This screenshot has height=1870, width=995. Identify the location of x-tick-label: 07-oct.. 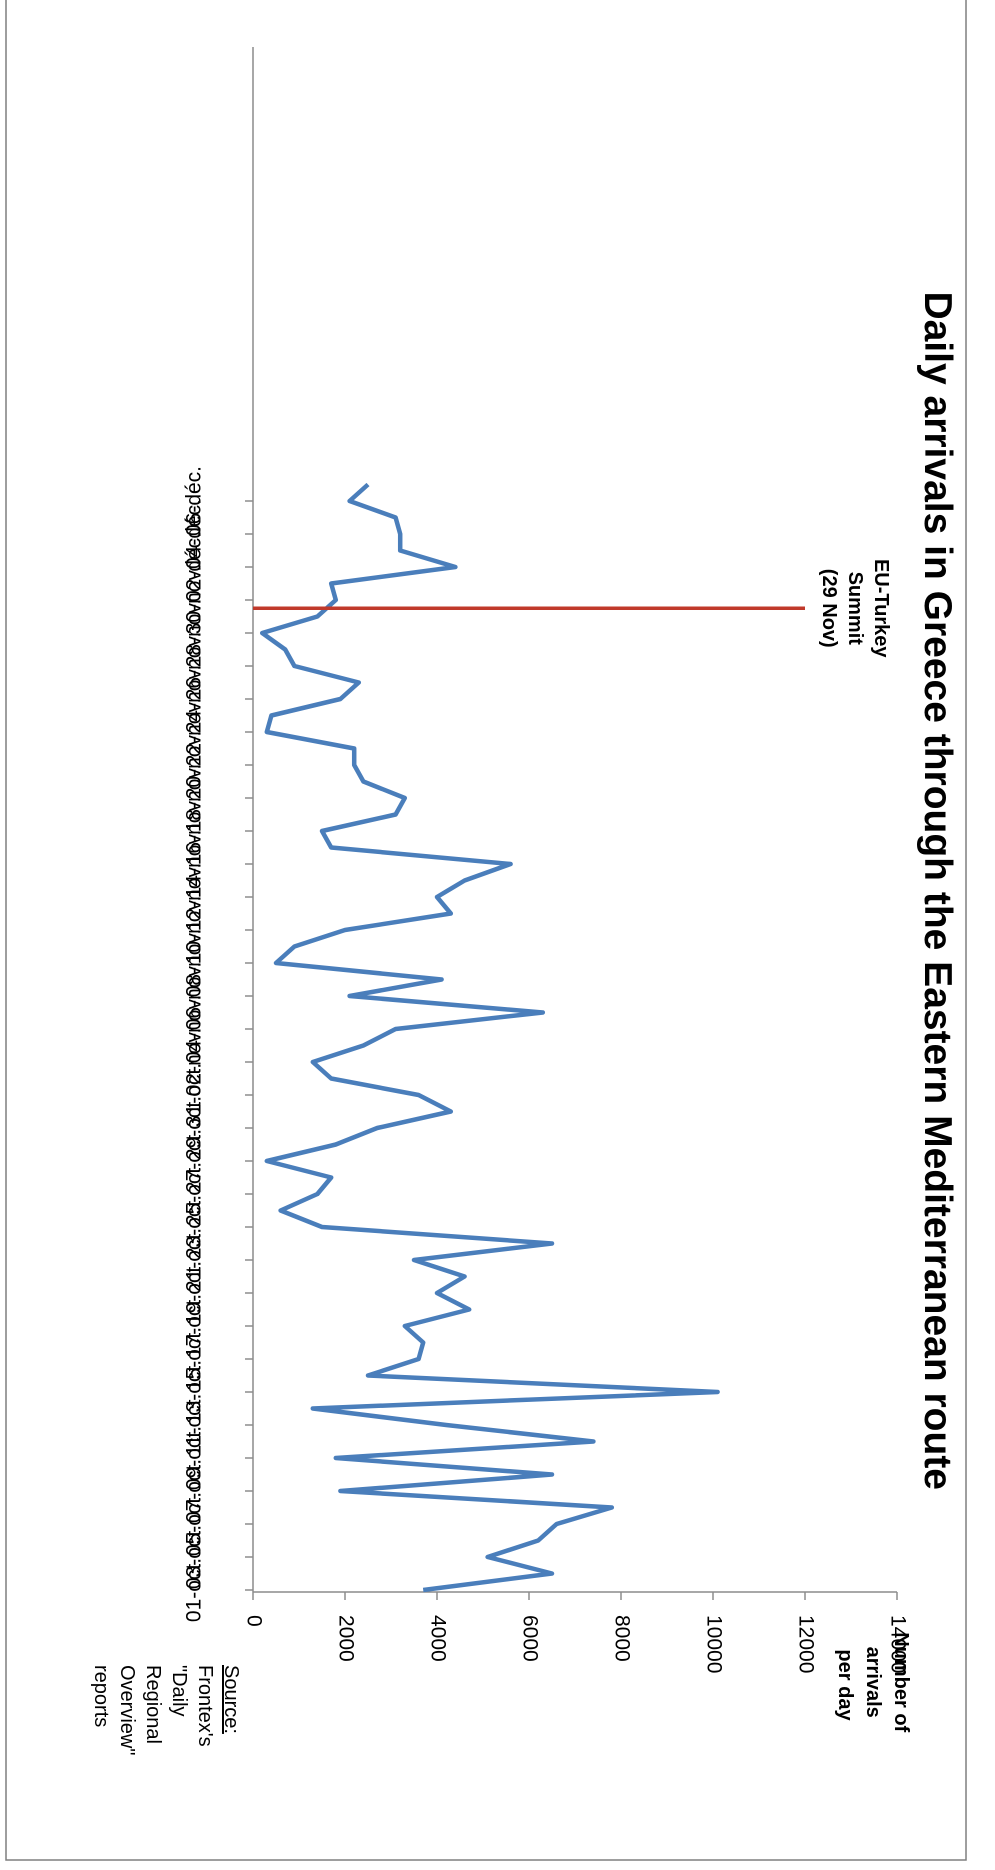
(194, 1491).